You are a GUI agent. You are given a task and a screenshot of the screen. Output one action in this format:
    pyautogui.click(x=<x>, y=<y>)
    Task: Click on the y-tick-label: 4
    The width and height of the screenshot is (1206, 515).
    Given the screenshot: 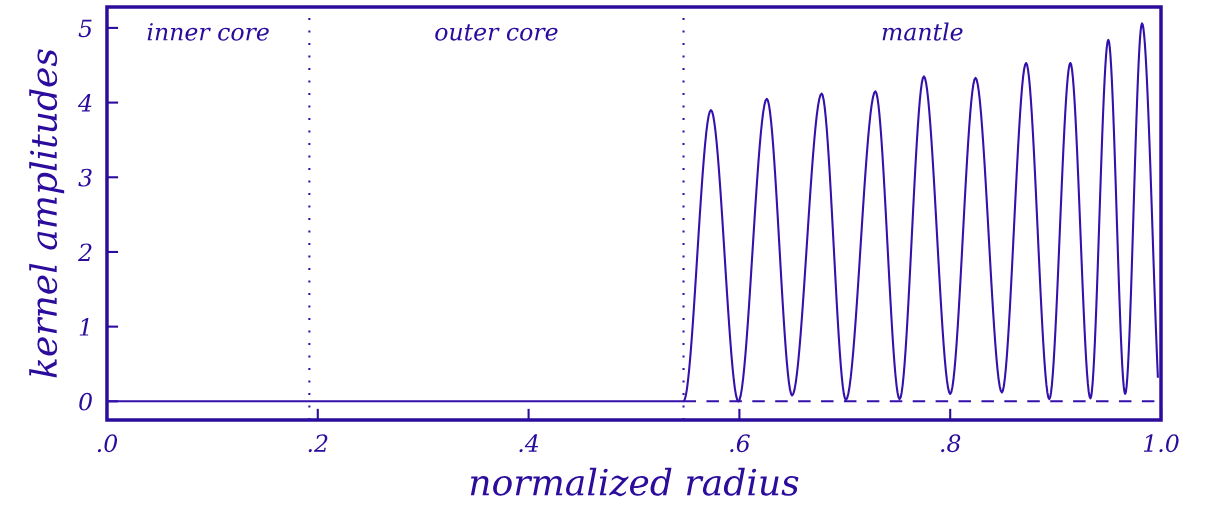 What is the action you would take?
    pyautogui.click(x=84, y=103)
    